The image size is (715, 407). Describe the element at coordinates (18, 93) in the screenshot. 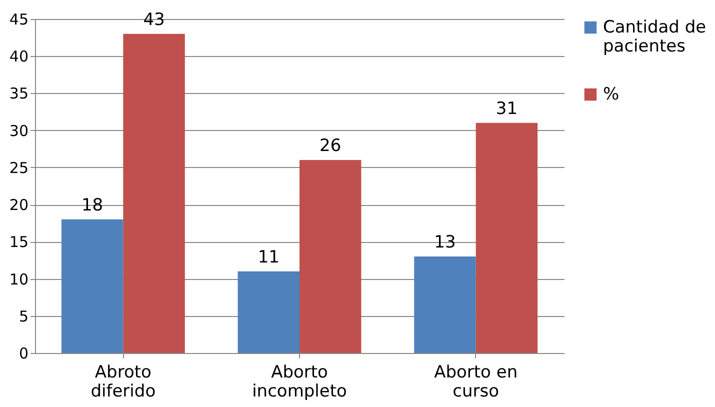

I see `y-tick-label: 35` at that location.